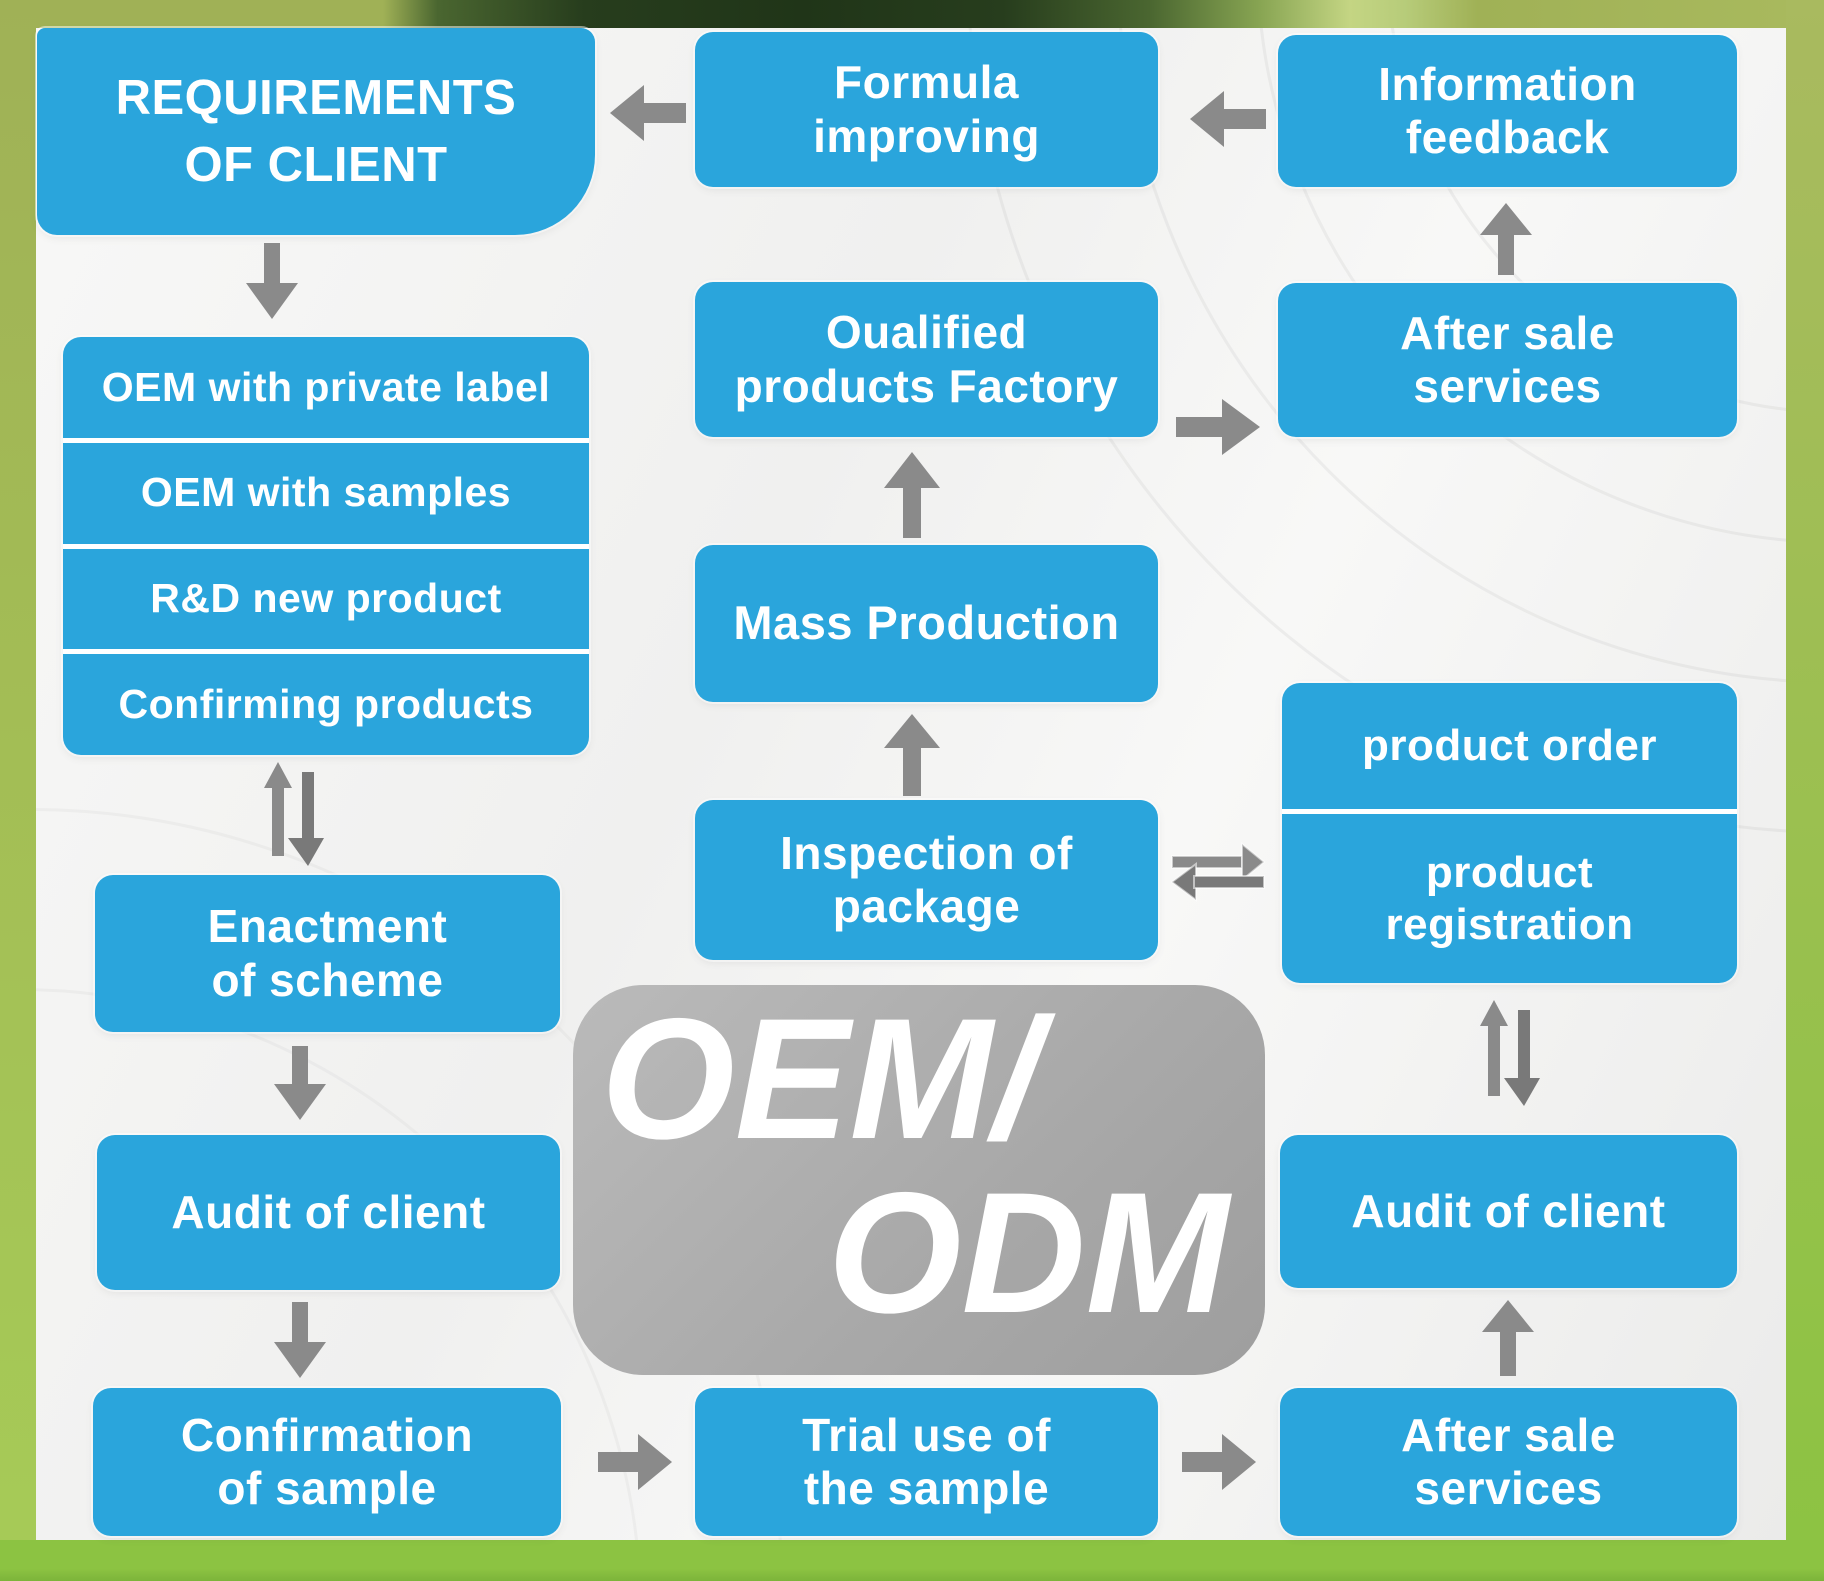 The width and height of the screenshot is (1824, 1581). I want to click on node-requirements-of-client: REQUIREMENTS OF CLIENT, so click(316, 131).